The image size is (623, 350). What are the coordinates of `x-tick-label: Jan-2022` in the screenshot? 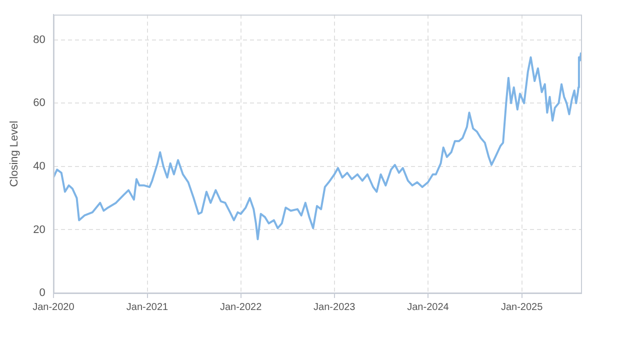 It's located at (241, 307).